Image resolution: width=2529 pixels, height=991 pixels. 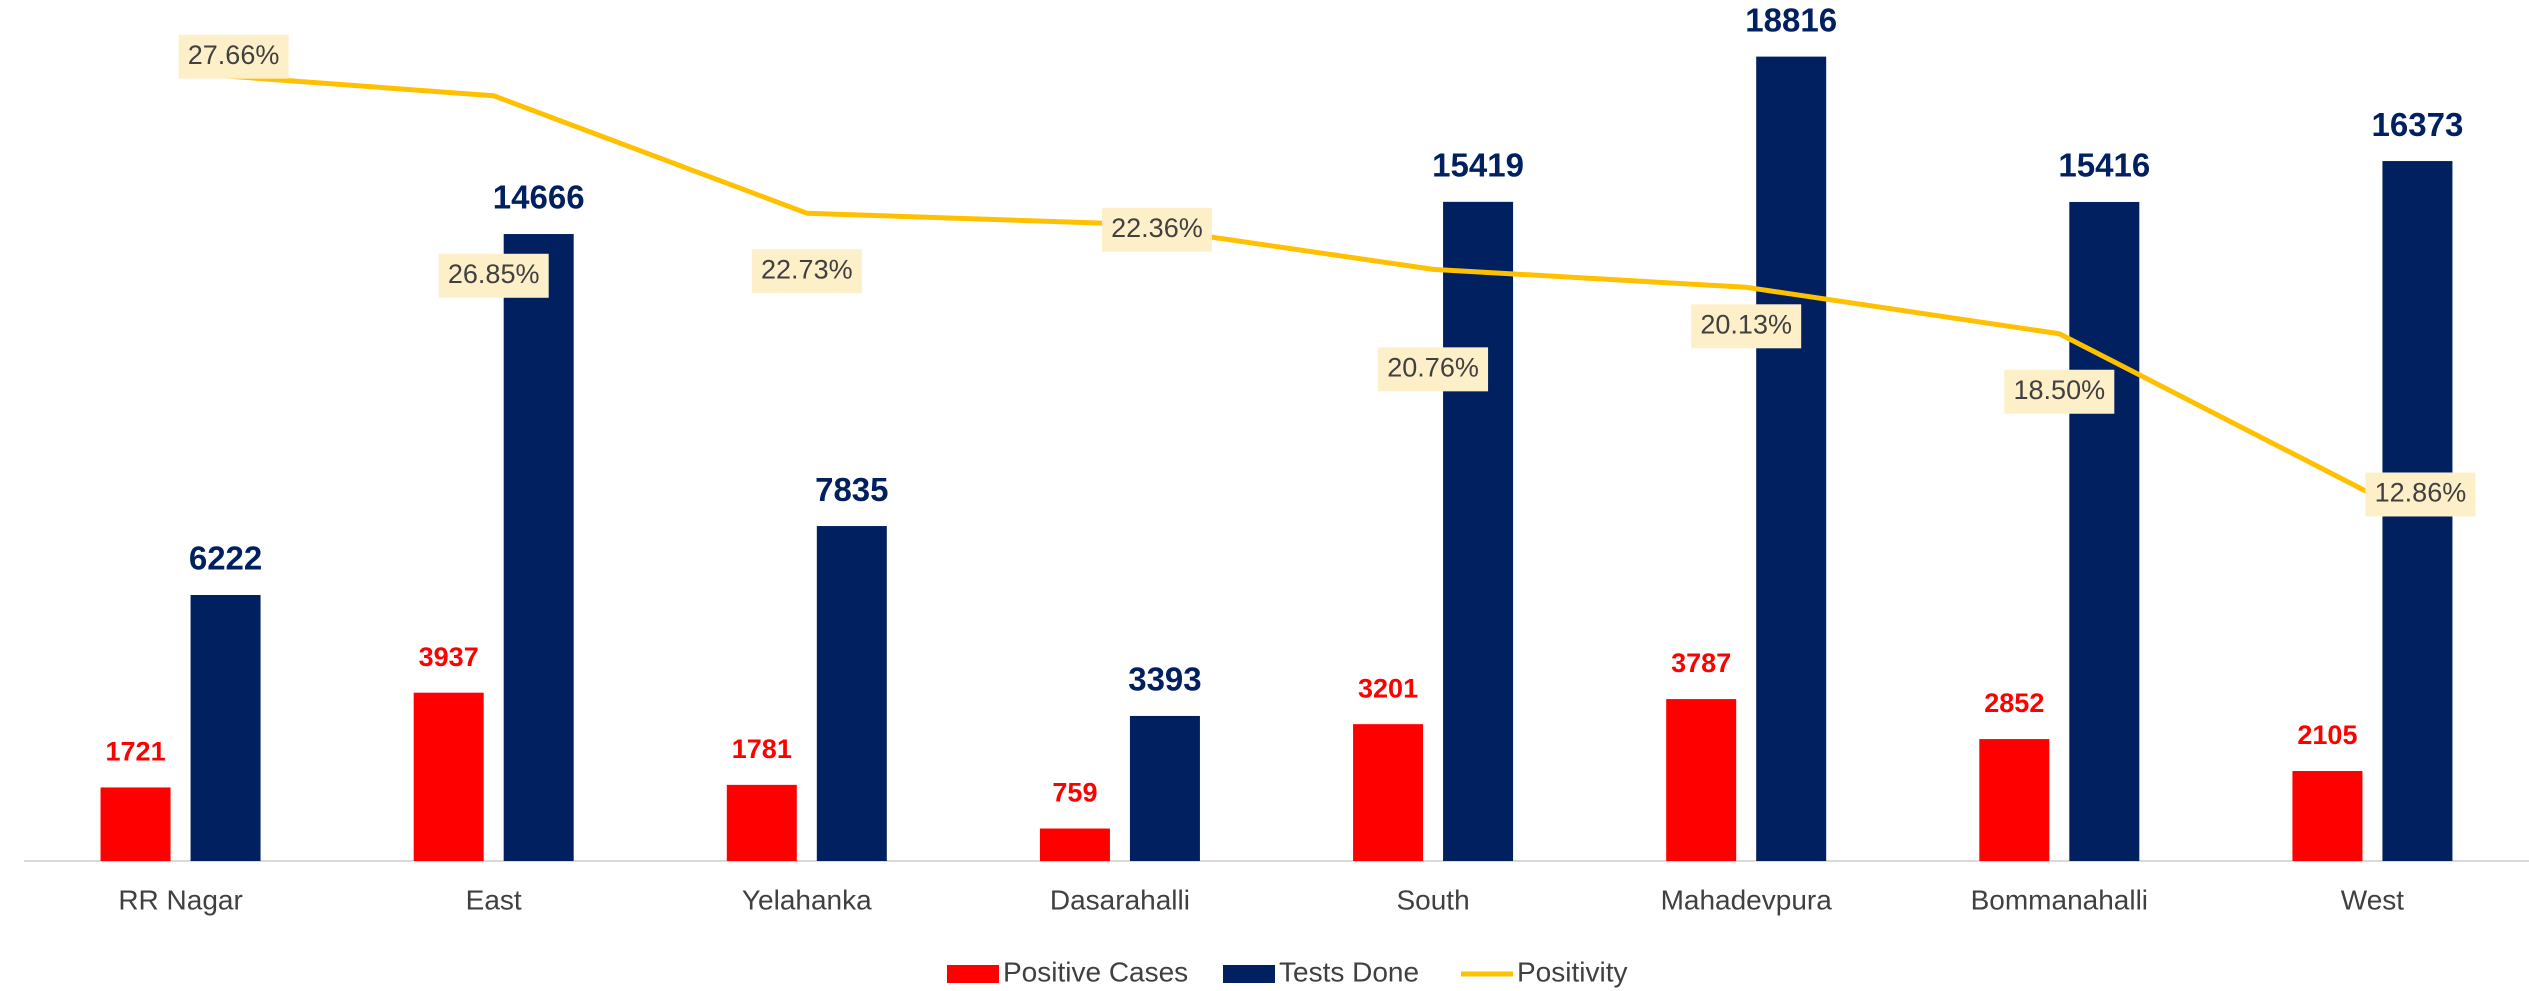 What do you see at coordinates (1349, 971) in the screenshot?
I see `legend-label: Tests Done` at bounding box center [1349, 971].